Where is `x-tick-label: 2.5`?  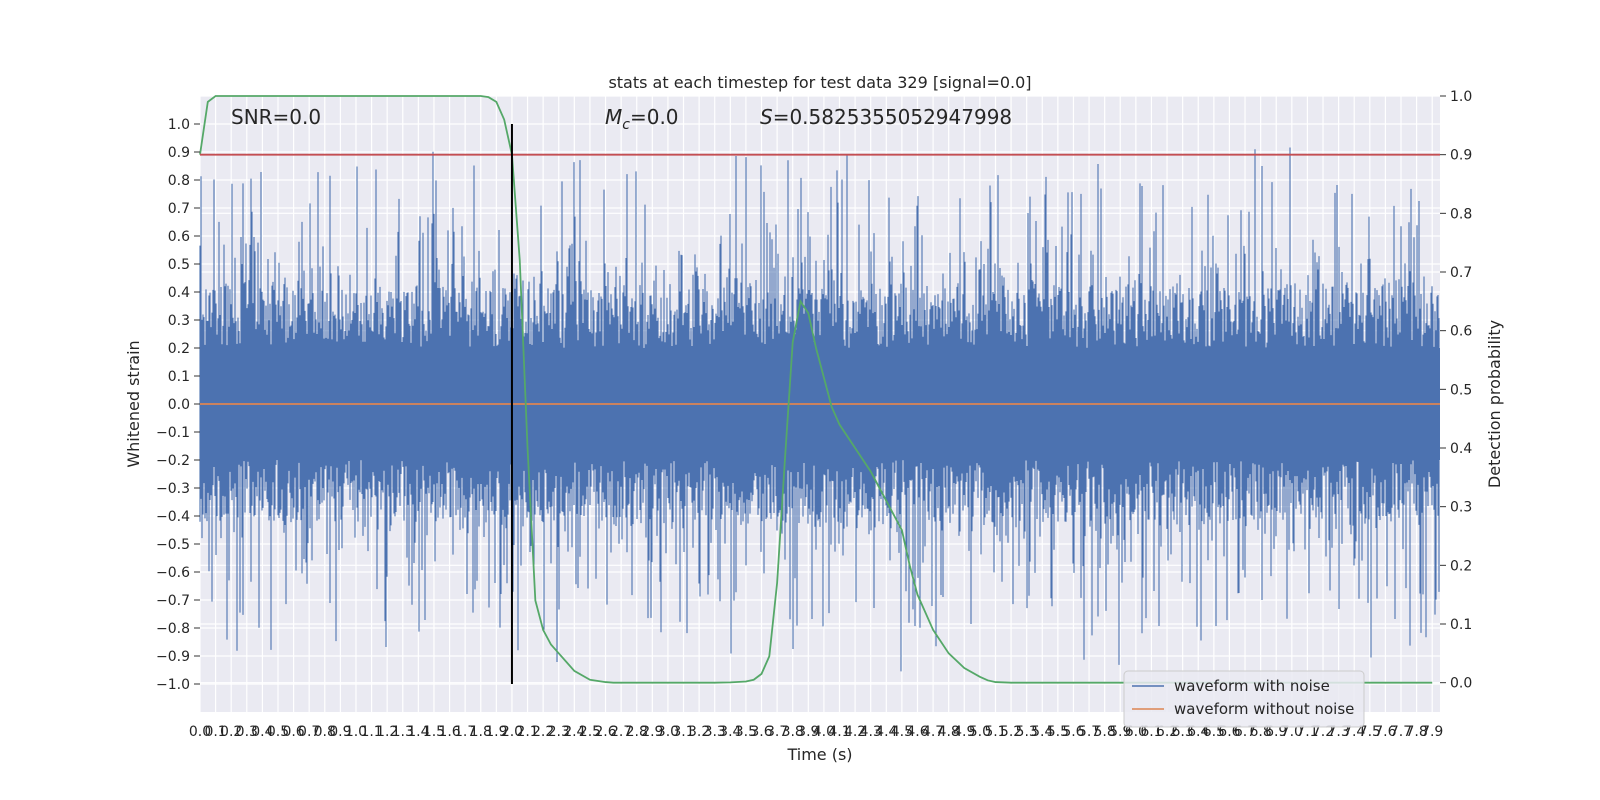 x-tick-label: 2.5 is located at coordinates (590, 732).